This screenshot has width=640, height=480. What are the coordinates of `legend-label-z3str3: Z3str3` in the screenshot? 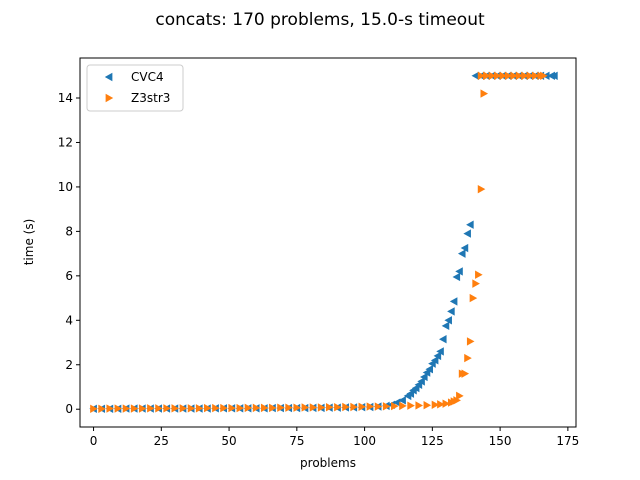 It's located at (150, 98).